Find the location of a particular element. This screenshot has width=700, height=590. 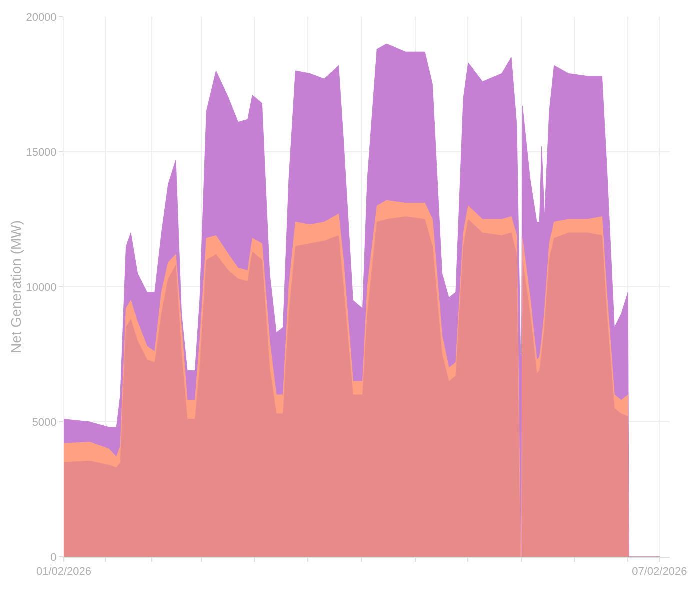

y-tick-label: 15000 is located at coordinates (41, 152).